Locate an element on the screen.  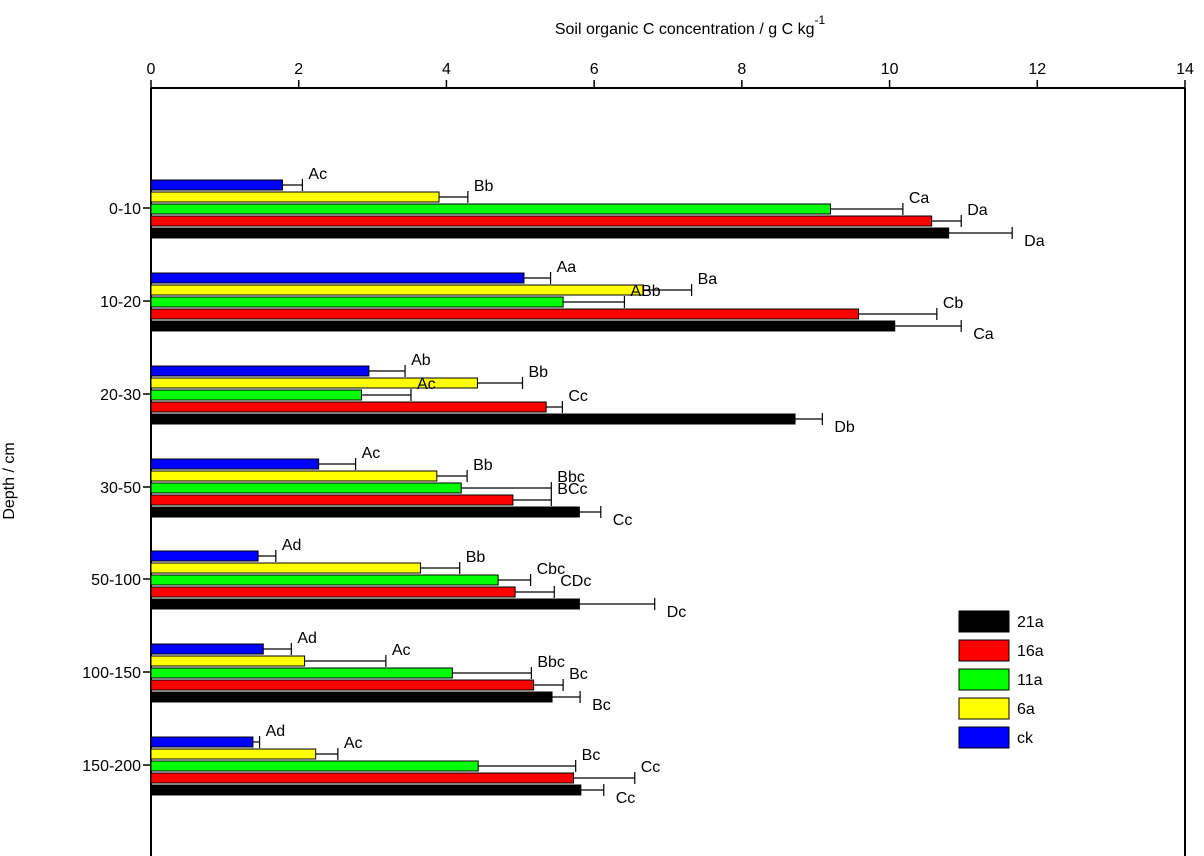
bar-label: Cb is located at coordinates (953, 303).